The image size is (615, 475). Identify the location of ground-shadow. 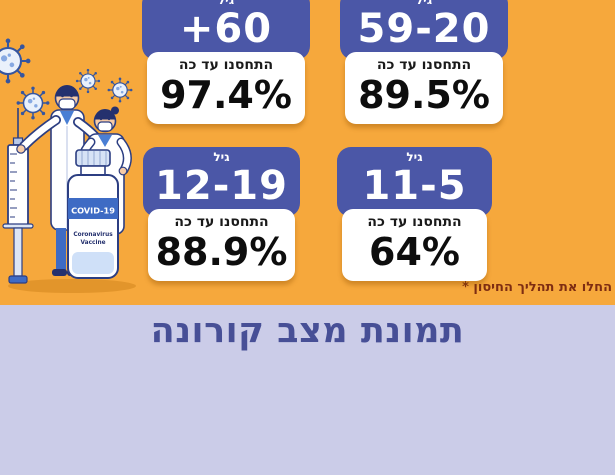
(72, 286).